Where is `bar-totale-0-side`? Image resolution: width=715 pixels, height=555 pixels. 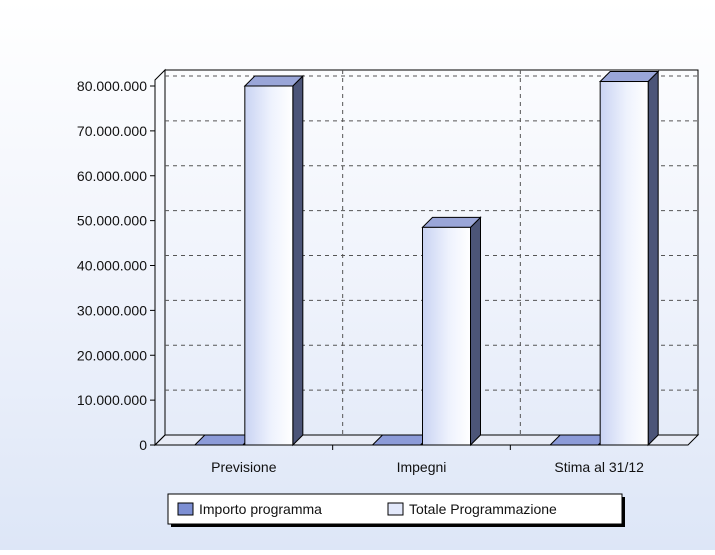
bar-totale-0-side is located at coordinates (298, 260).